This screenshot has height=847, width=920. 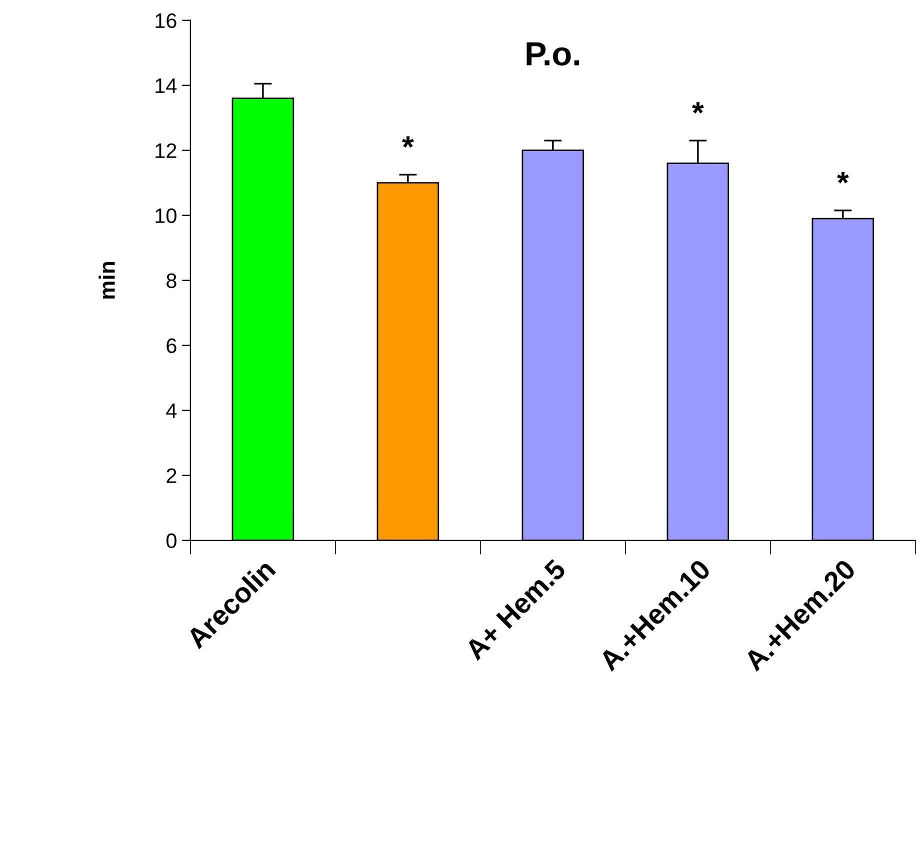 I want to click on y-tick-label: 0, so click(x=171, y=540).